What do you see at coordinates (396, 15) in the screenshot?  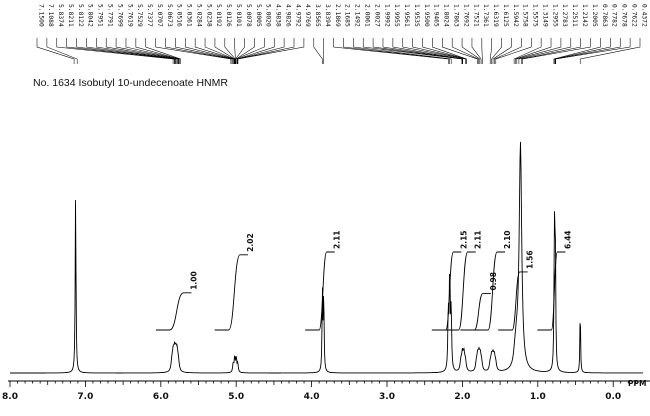 I see `peak-label: 1.9955` at bounding box center [396, 15].